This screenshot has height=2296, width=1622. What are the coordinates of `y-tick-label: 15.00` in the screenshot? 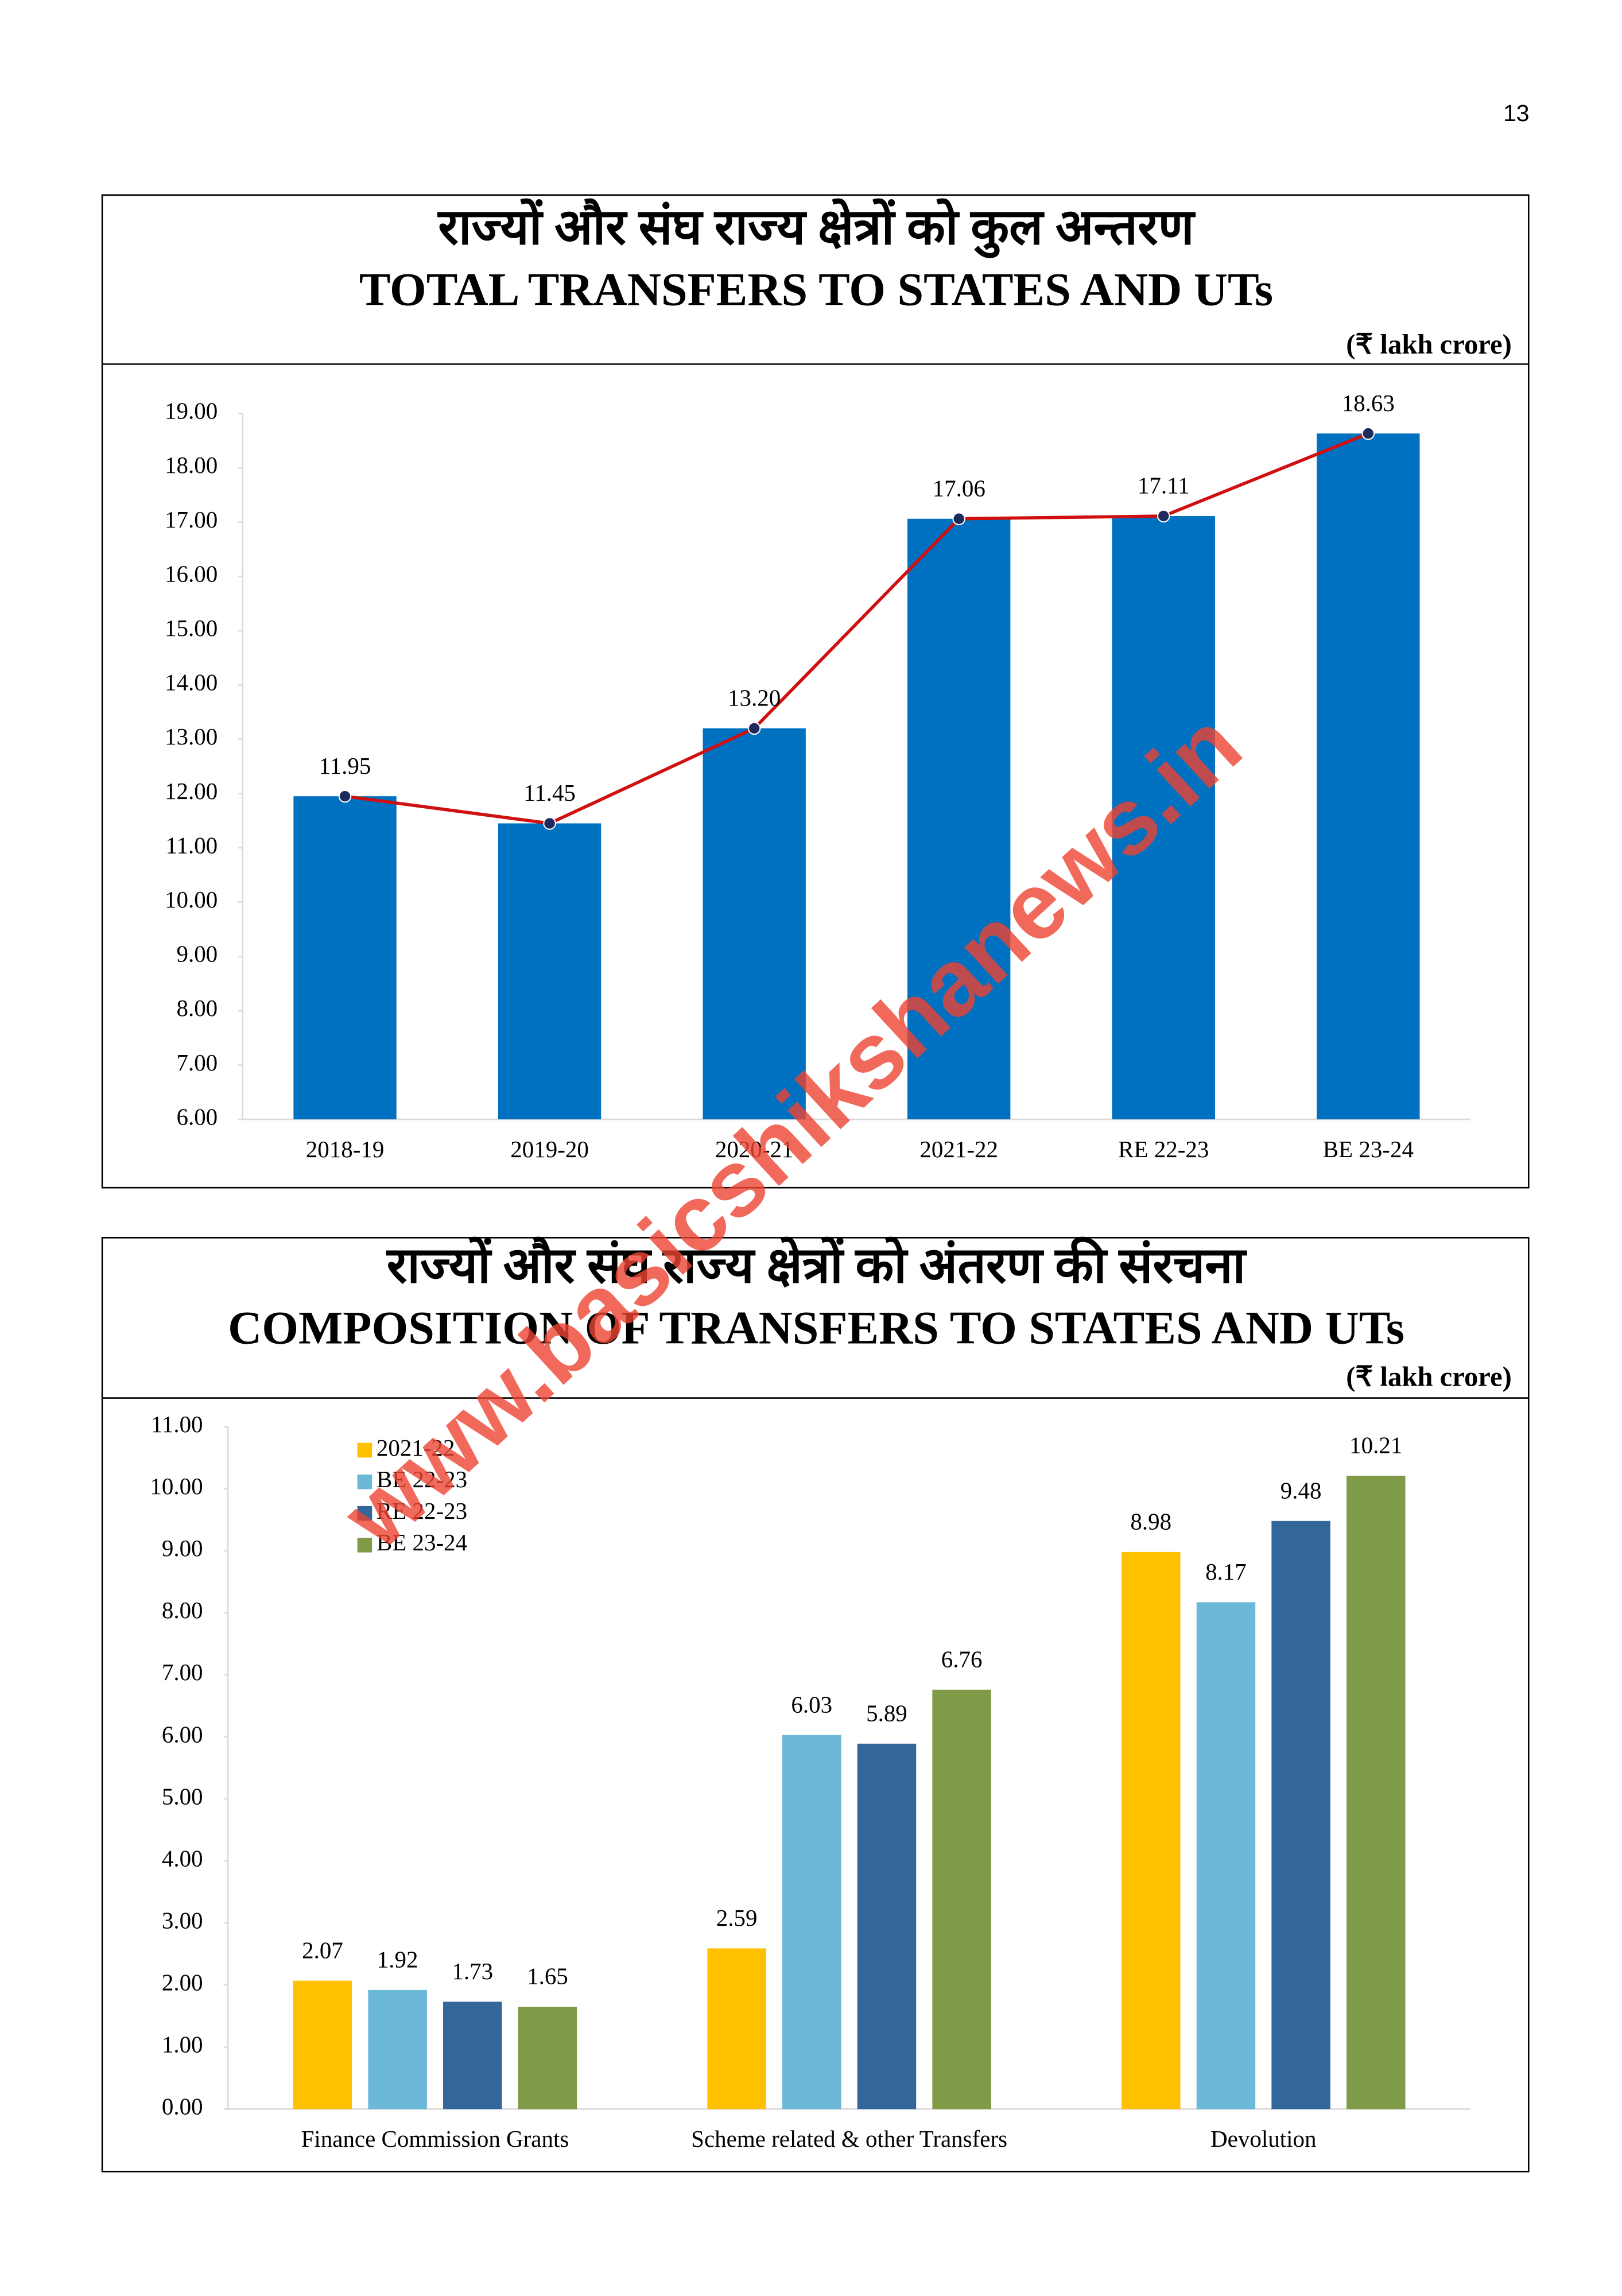 It's located at (191, 628).